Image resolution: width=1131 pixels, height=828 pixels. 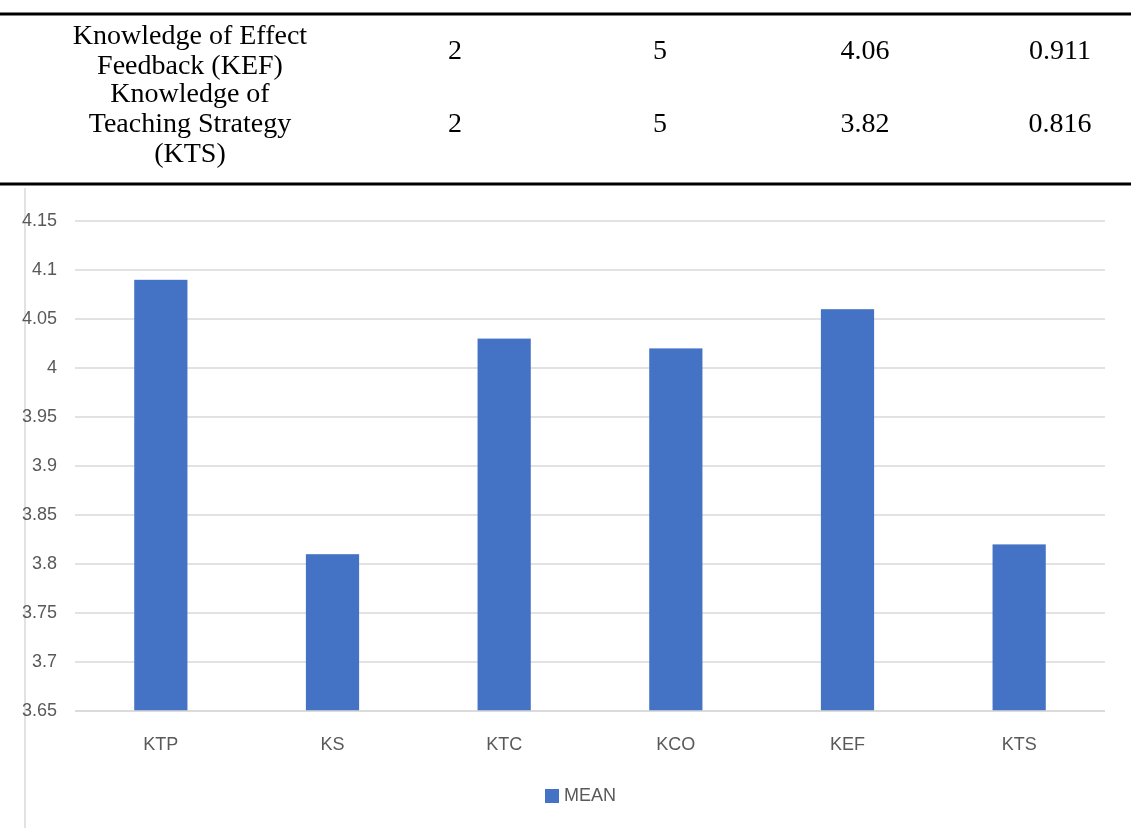 I want to click on y-tick-label: 3.9, so click(x=44, y=464).